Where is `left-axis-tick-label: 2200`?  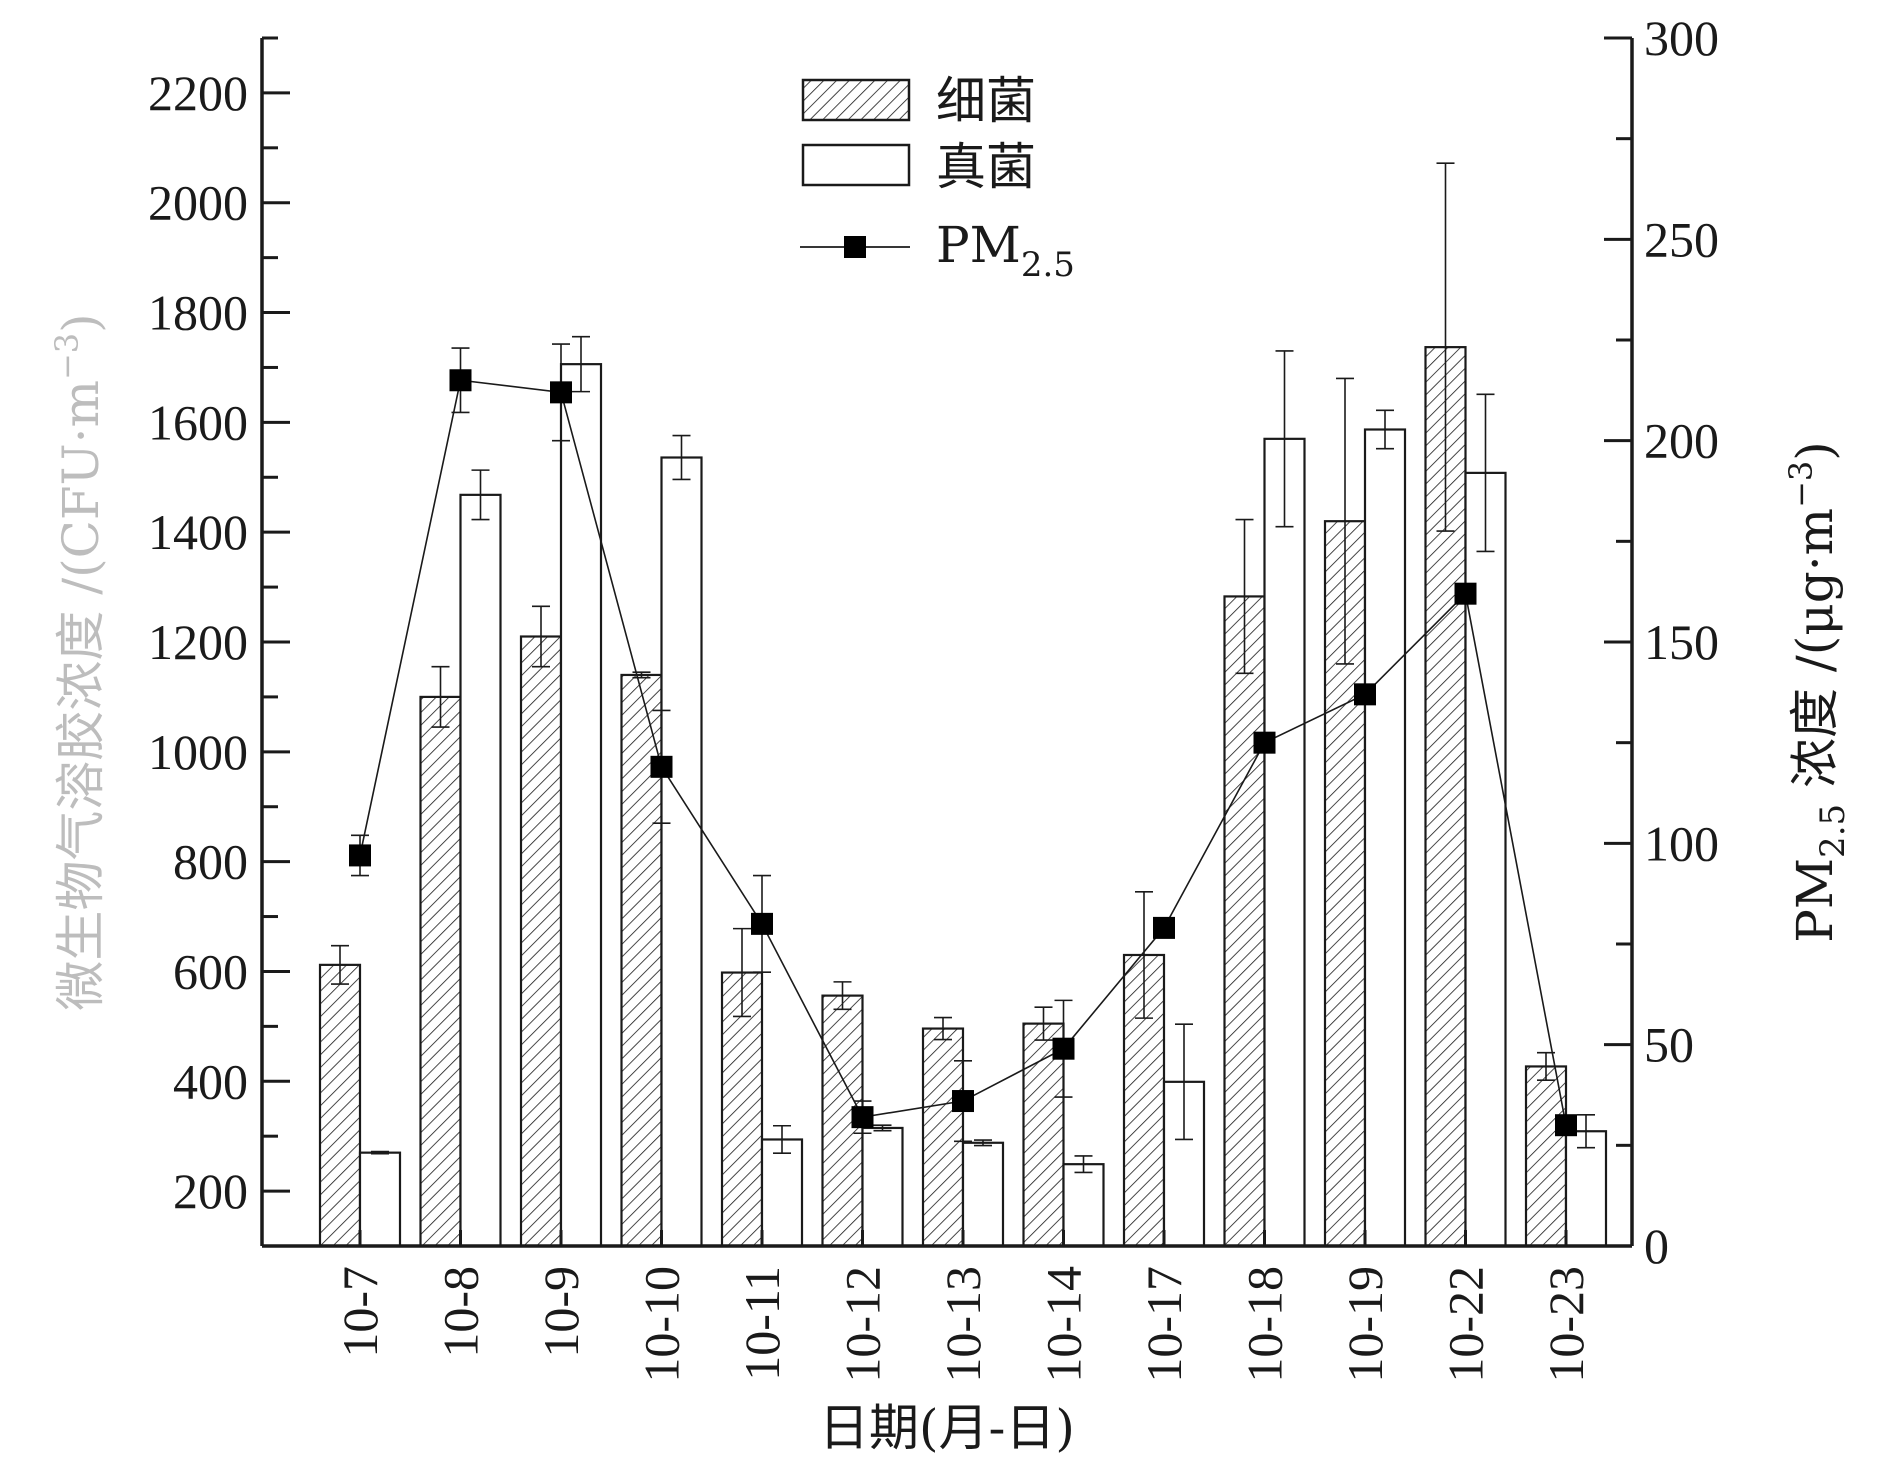
left-axis-tick-label: 2200 is located at coordinates (198, 93).